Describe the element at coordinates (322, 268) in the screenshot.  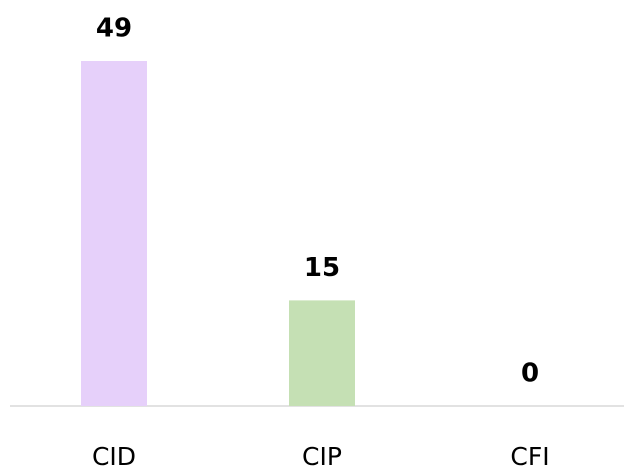
I see `data-label: 15` at that location.